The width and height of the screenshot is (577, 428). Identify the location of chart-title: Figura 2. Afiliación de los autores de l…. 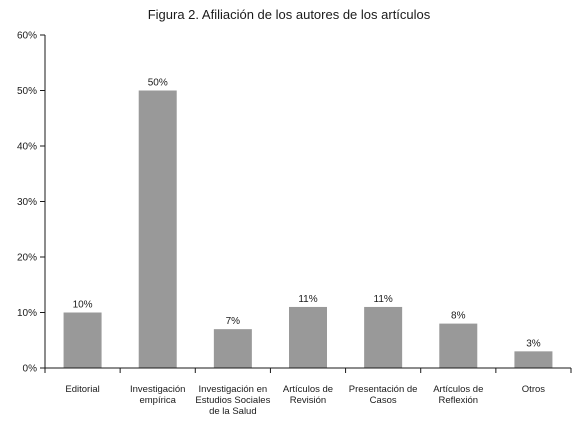
(289, 14).